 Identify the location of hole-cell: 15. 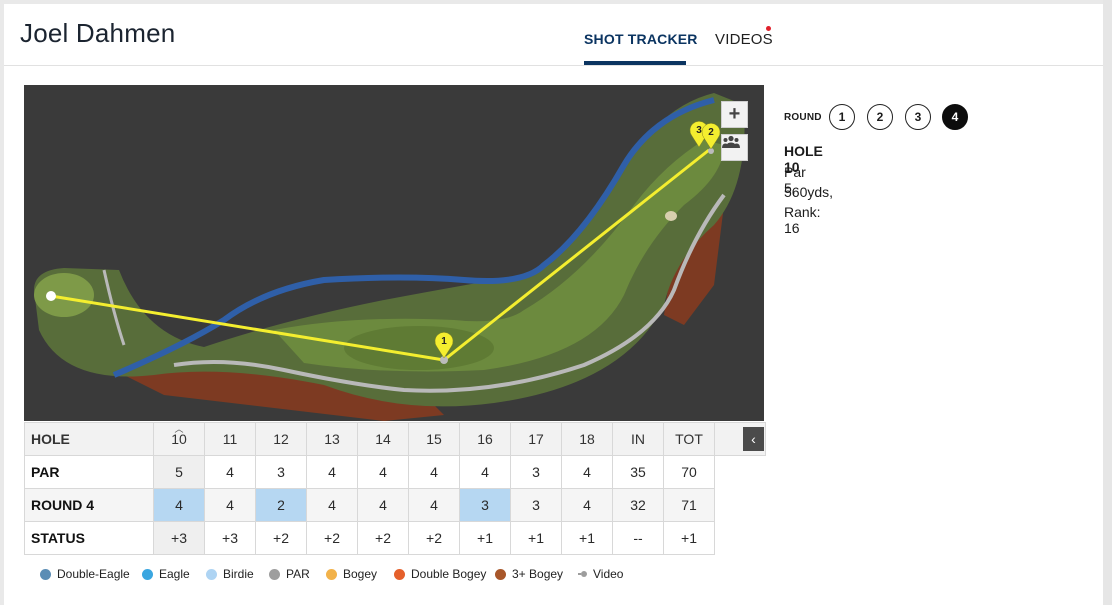
(434, 439).